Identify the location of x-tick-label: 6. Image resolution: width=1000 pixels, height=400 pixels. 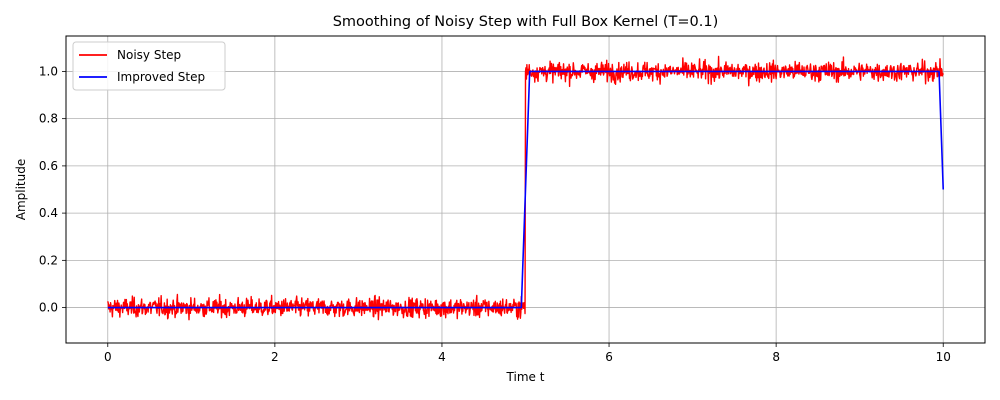
(609, 357).